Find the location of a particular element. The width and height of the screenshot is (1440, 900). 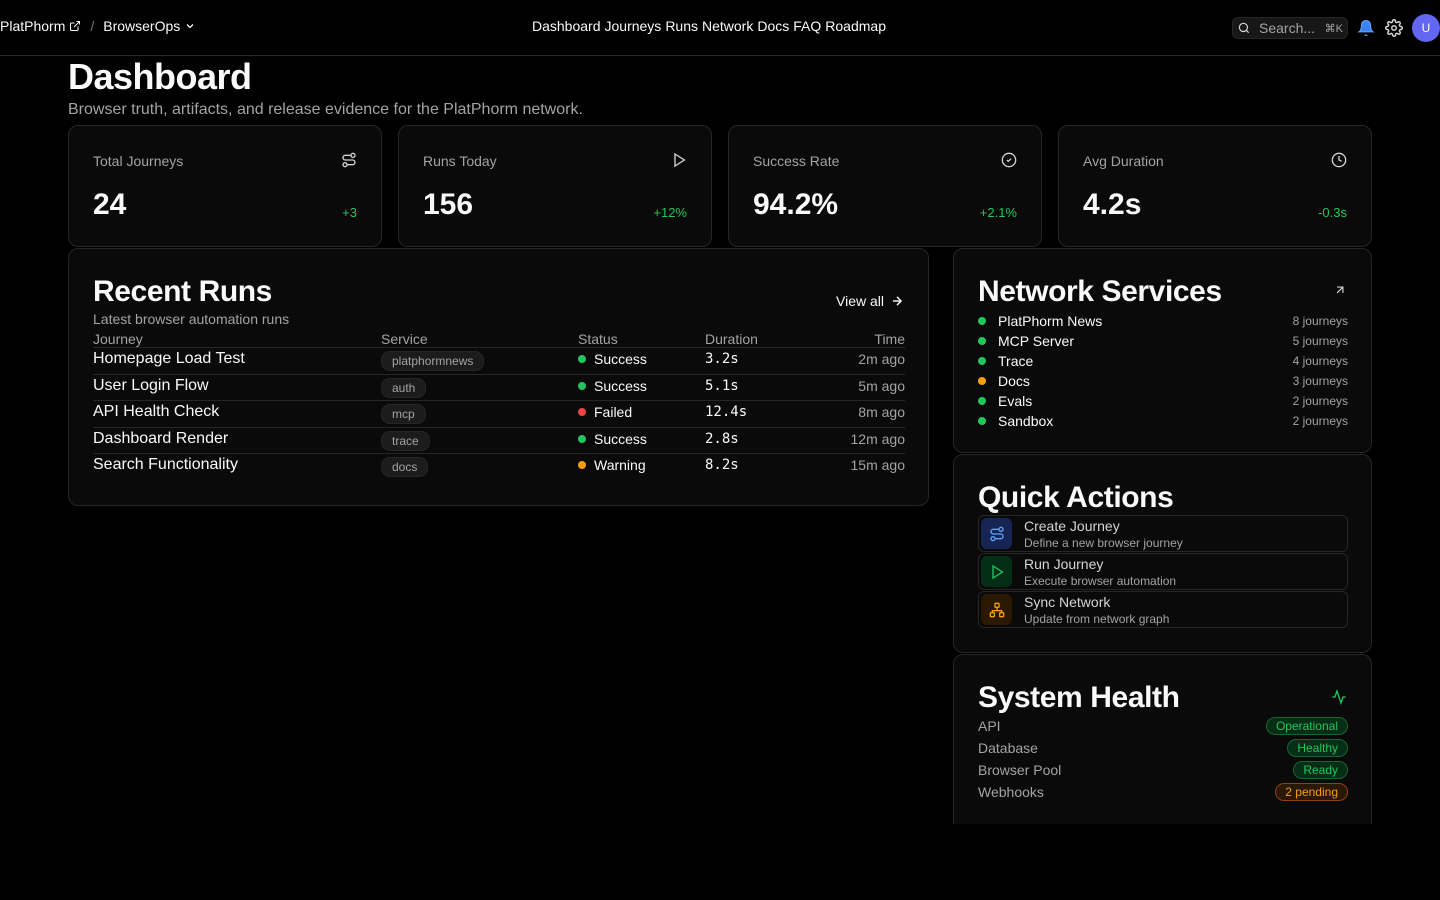

service-name: MCP Server is located at coordinates (1036, 341).